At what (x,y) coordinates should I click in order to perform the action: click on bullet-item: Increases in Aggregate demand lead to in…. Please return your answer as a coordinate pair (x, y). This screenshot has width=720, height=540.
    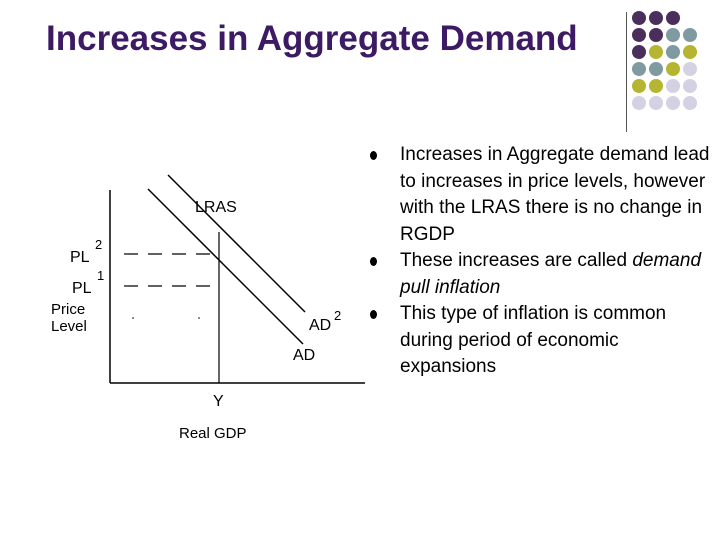
    Looking at the image, I should click on (540, 195).